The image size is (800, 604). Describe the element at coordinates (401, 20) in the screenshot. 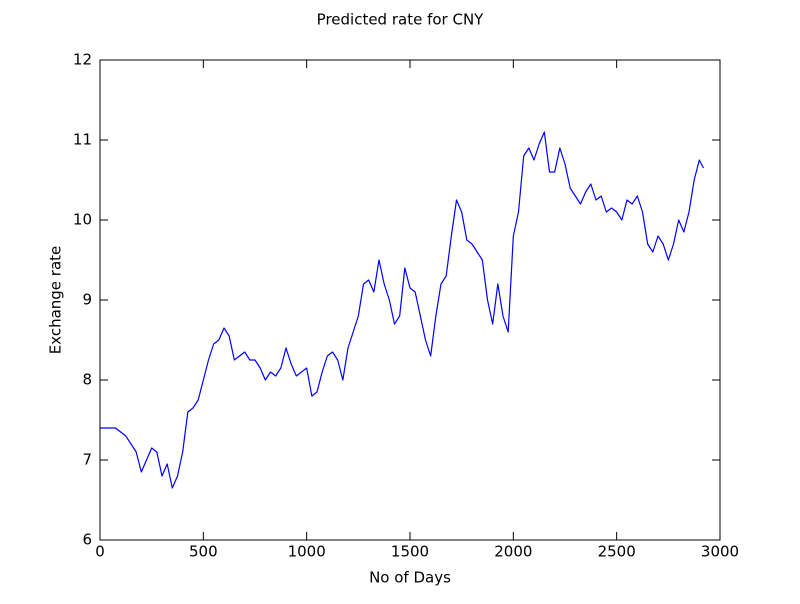

I see `chart-title: Predicted rate for CNY` at that location.